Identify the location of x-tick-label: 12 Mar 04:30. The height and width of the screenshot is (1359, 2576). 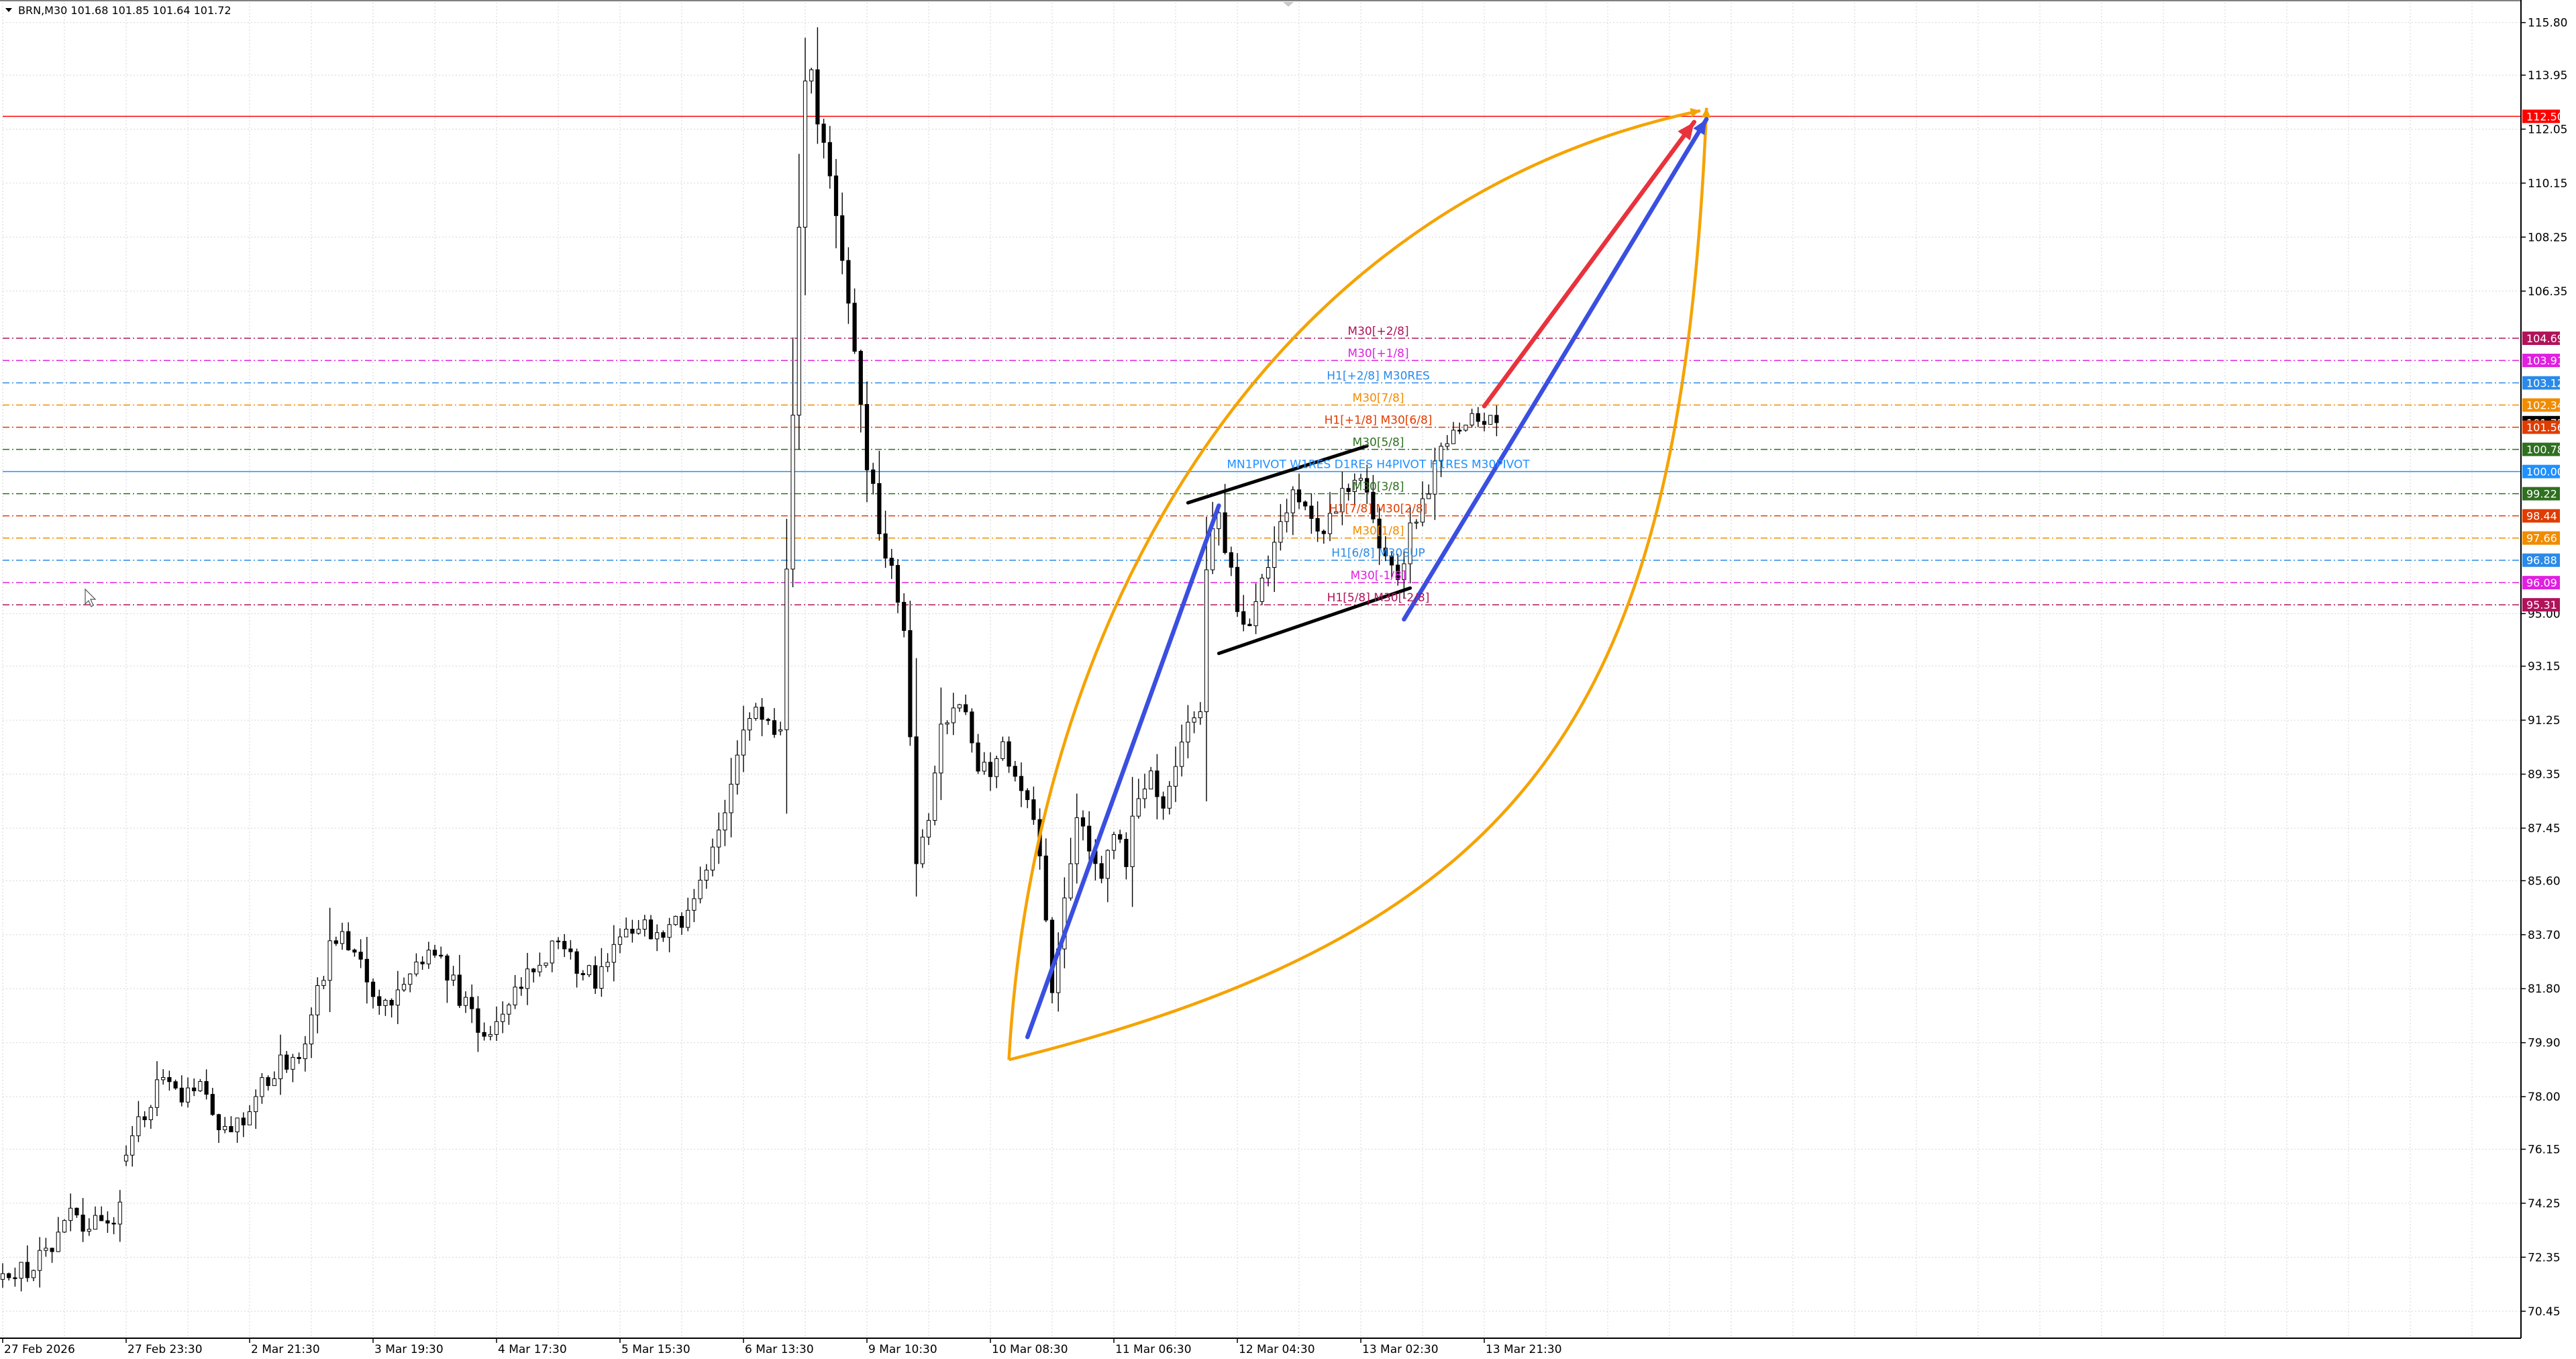
(1277, 1349).